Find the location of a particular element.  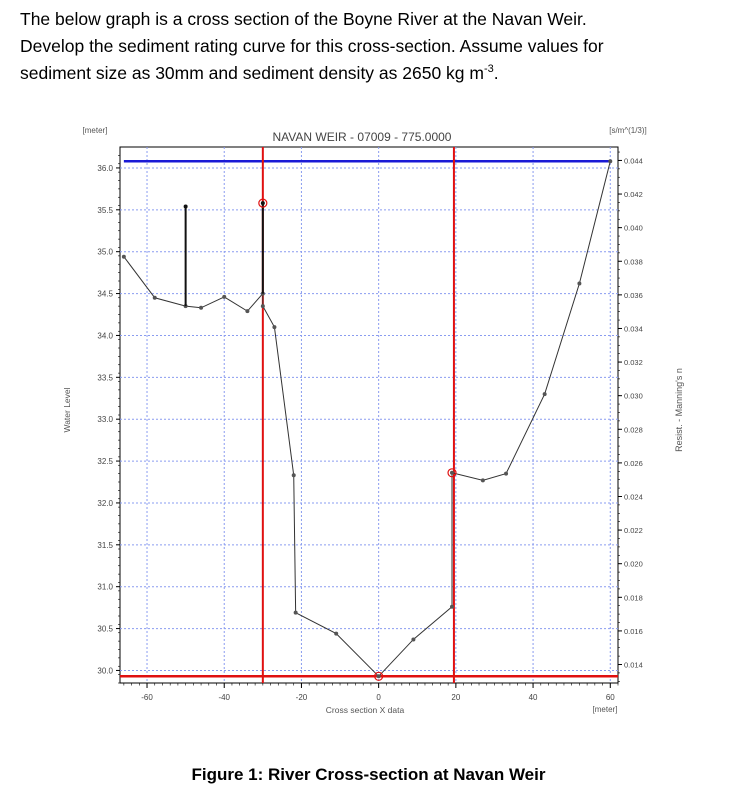

y2-axis-label: Resist. - Manning's n is located at coordinates (679, 410).